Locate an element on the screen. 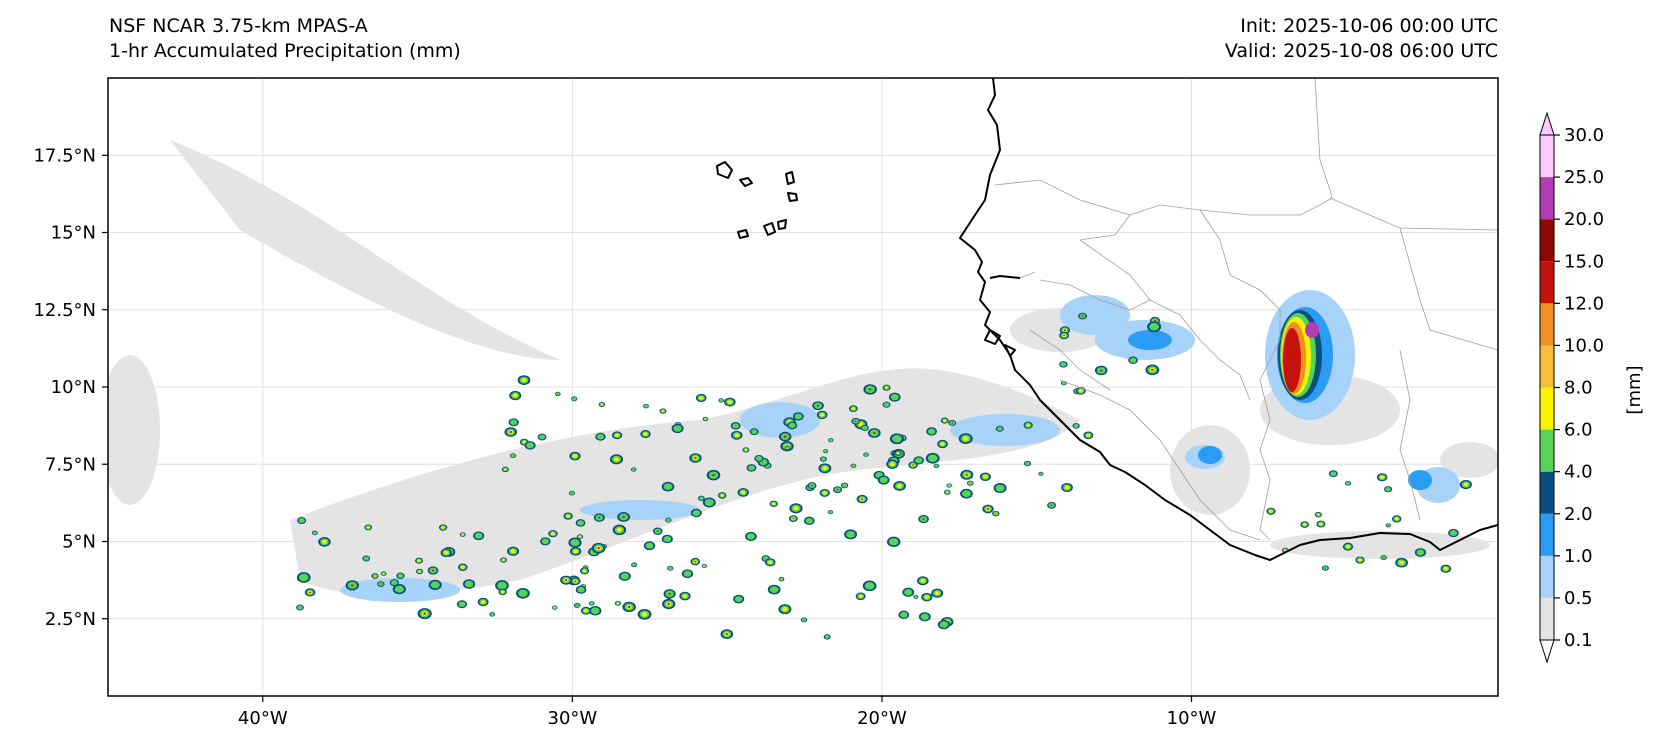 This screenshot has width=1662, height=748. model-name: NSF NCAR 3.75-km MPAS-A is located at coordinates (238, 26).